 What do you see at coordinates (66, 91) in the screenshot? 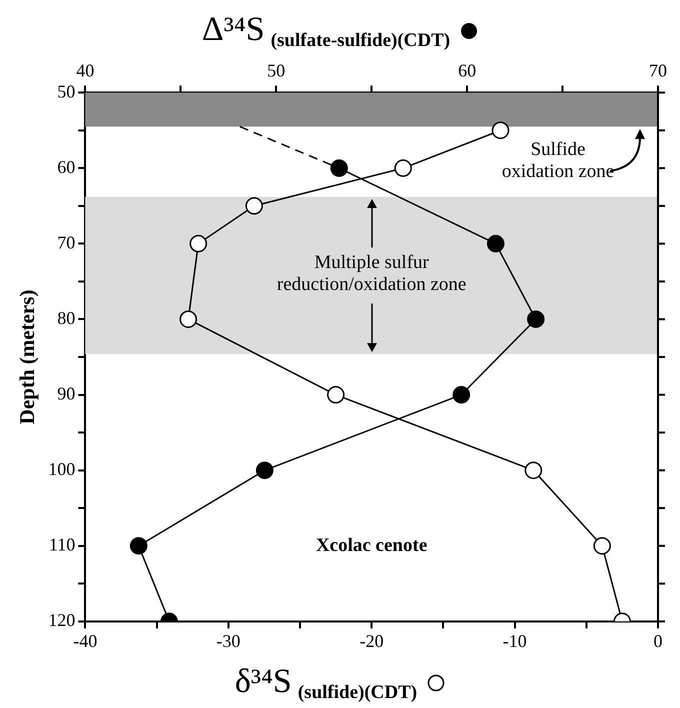
I see `y-tick-label: 50` at bounding box center [66, 91].